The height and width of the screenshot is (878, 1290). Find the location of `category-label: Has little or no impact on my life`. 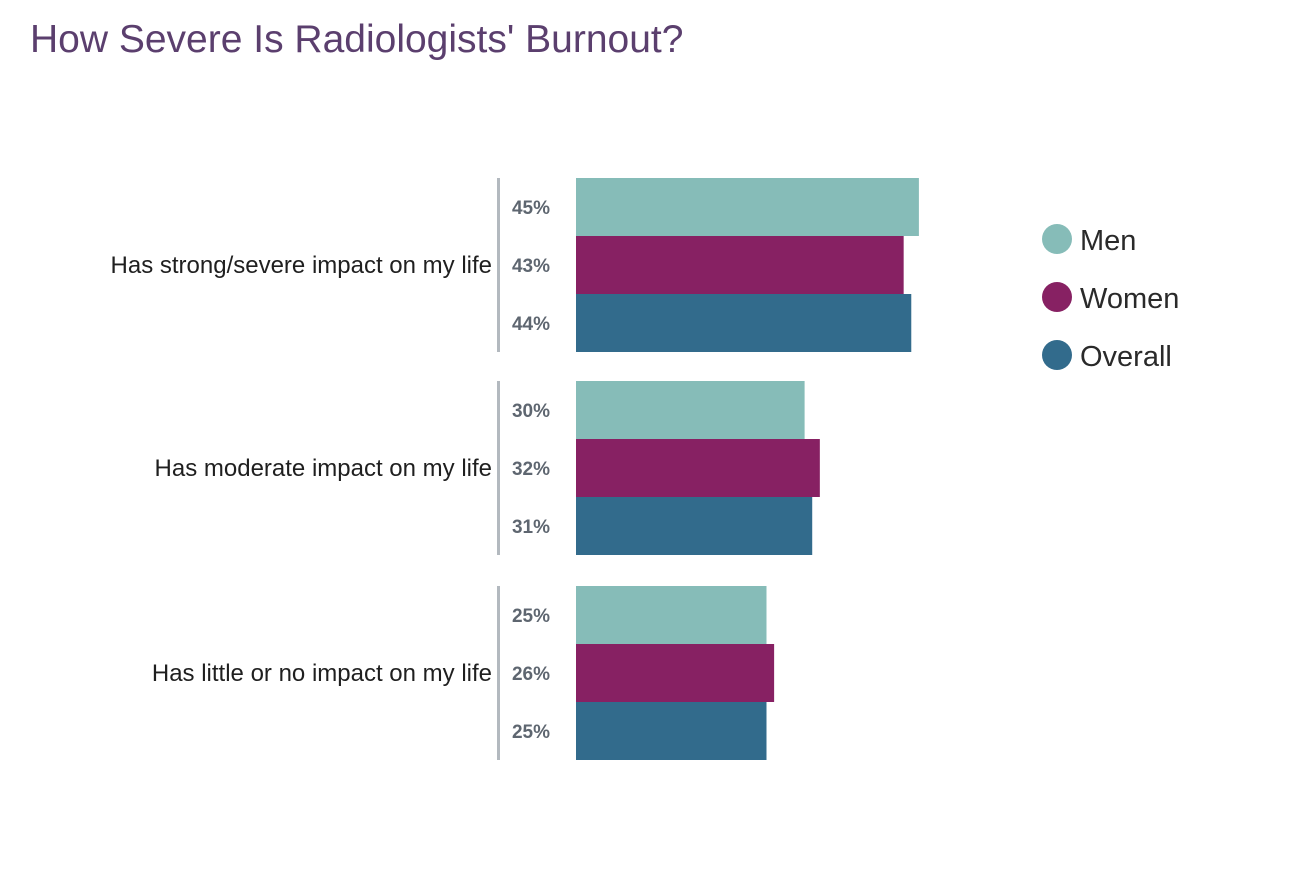

category-label: Has little or no impact on my life is located at coordinates (322, 673).